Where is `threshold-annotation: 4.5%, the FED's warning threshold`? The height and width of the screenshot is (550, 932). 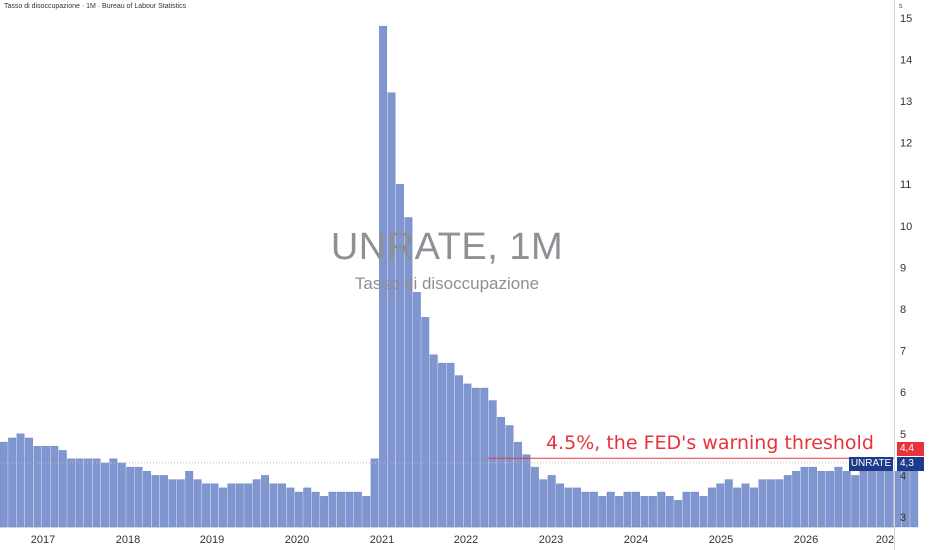
threshold-annotation: 4.5%, the FED's warning threshold is located at coordinates (710, 443).